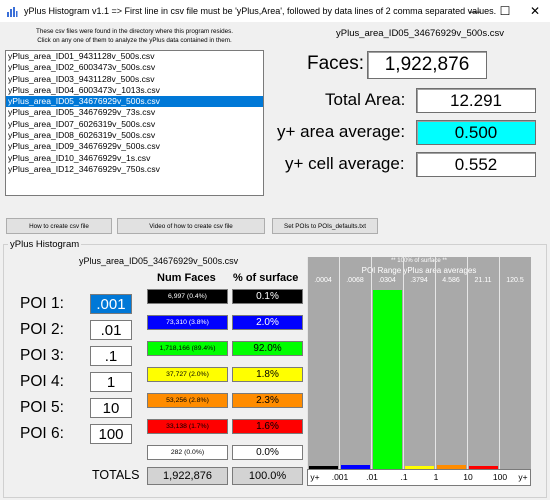 The width and height of the screenshot is (550, 500). I want to click on num-faces-cell: 1,718,166 (89.4%), so click(187, 348).